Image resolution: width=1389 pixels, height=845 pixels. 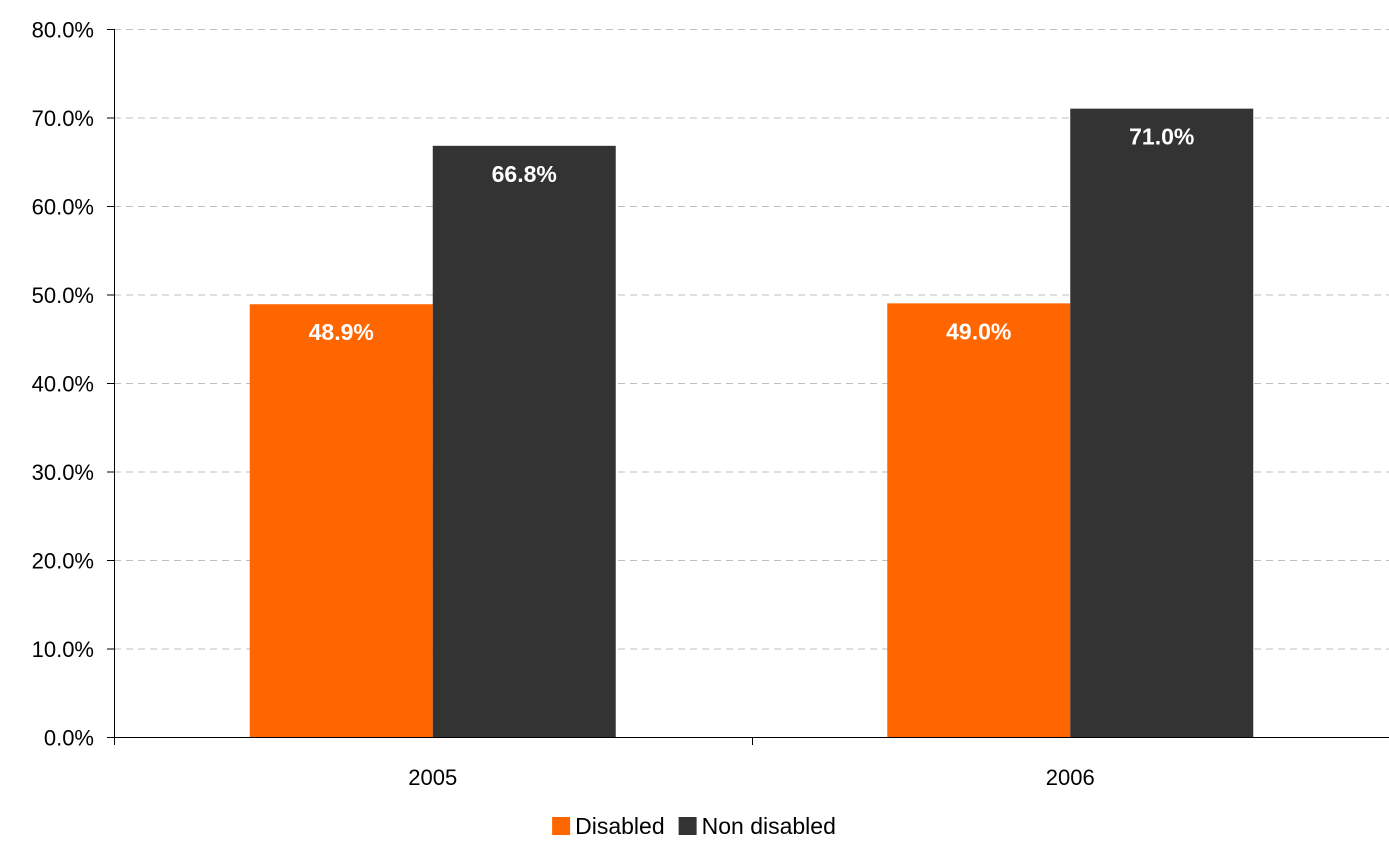 What do you see at coordinates (63, 561) in the screenshot?
I see `y-tick-label: 20.0%` at bounding box center [63, 561].